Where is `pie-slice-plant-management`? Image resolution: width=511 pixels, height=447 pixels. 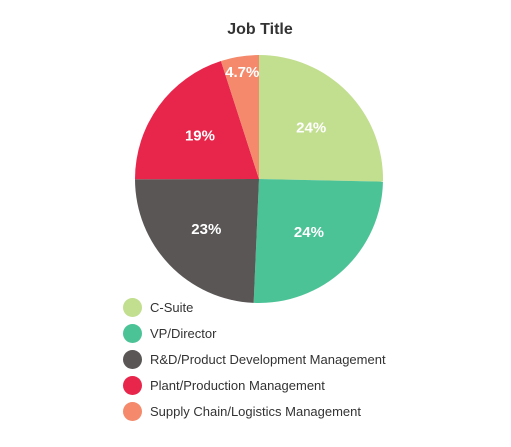 pie-slice-plant-management is located at coordinates (197, 120).